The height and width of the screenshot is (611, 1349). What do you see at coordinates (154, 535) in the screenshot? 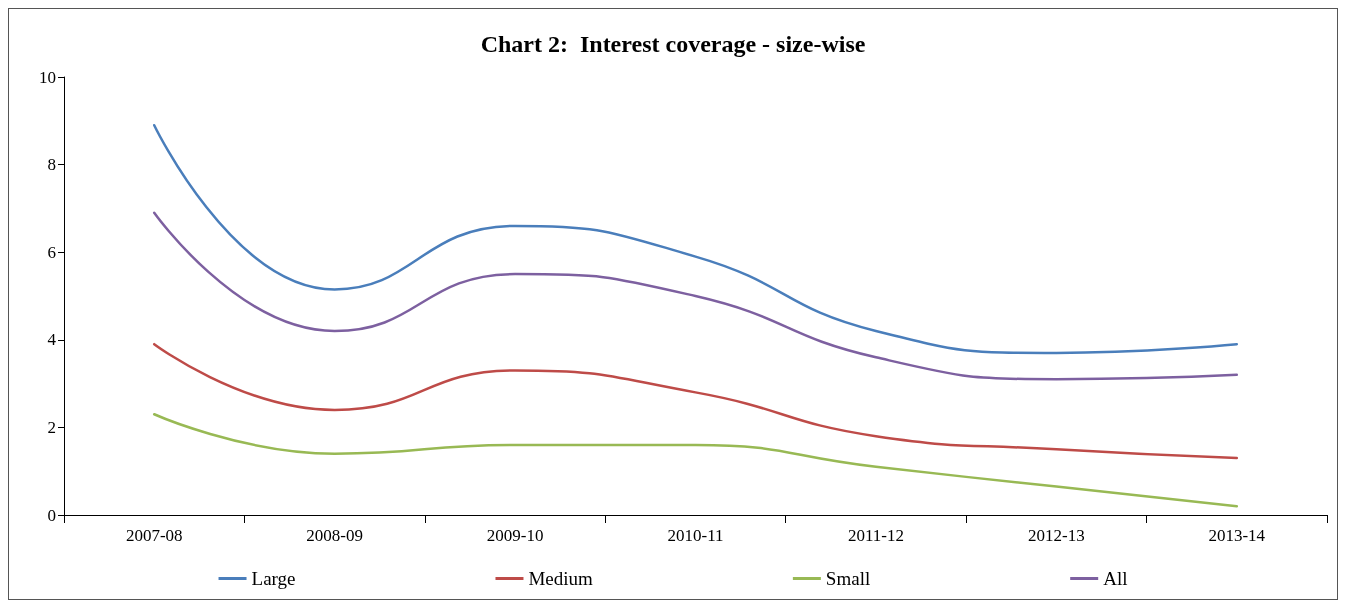
I see `x-tick-label: 2007-08` at bounding box center [154, 535].